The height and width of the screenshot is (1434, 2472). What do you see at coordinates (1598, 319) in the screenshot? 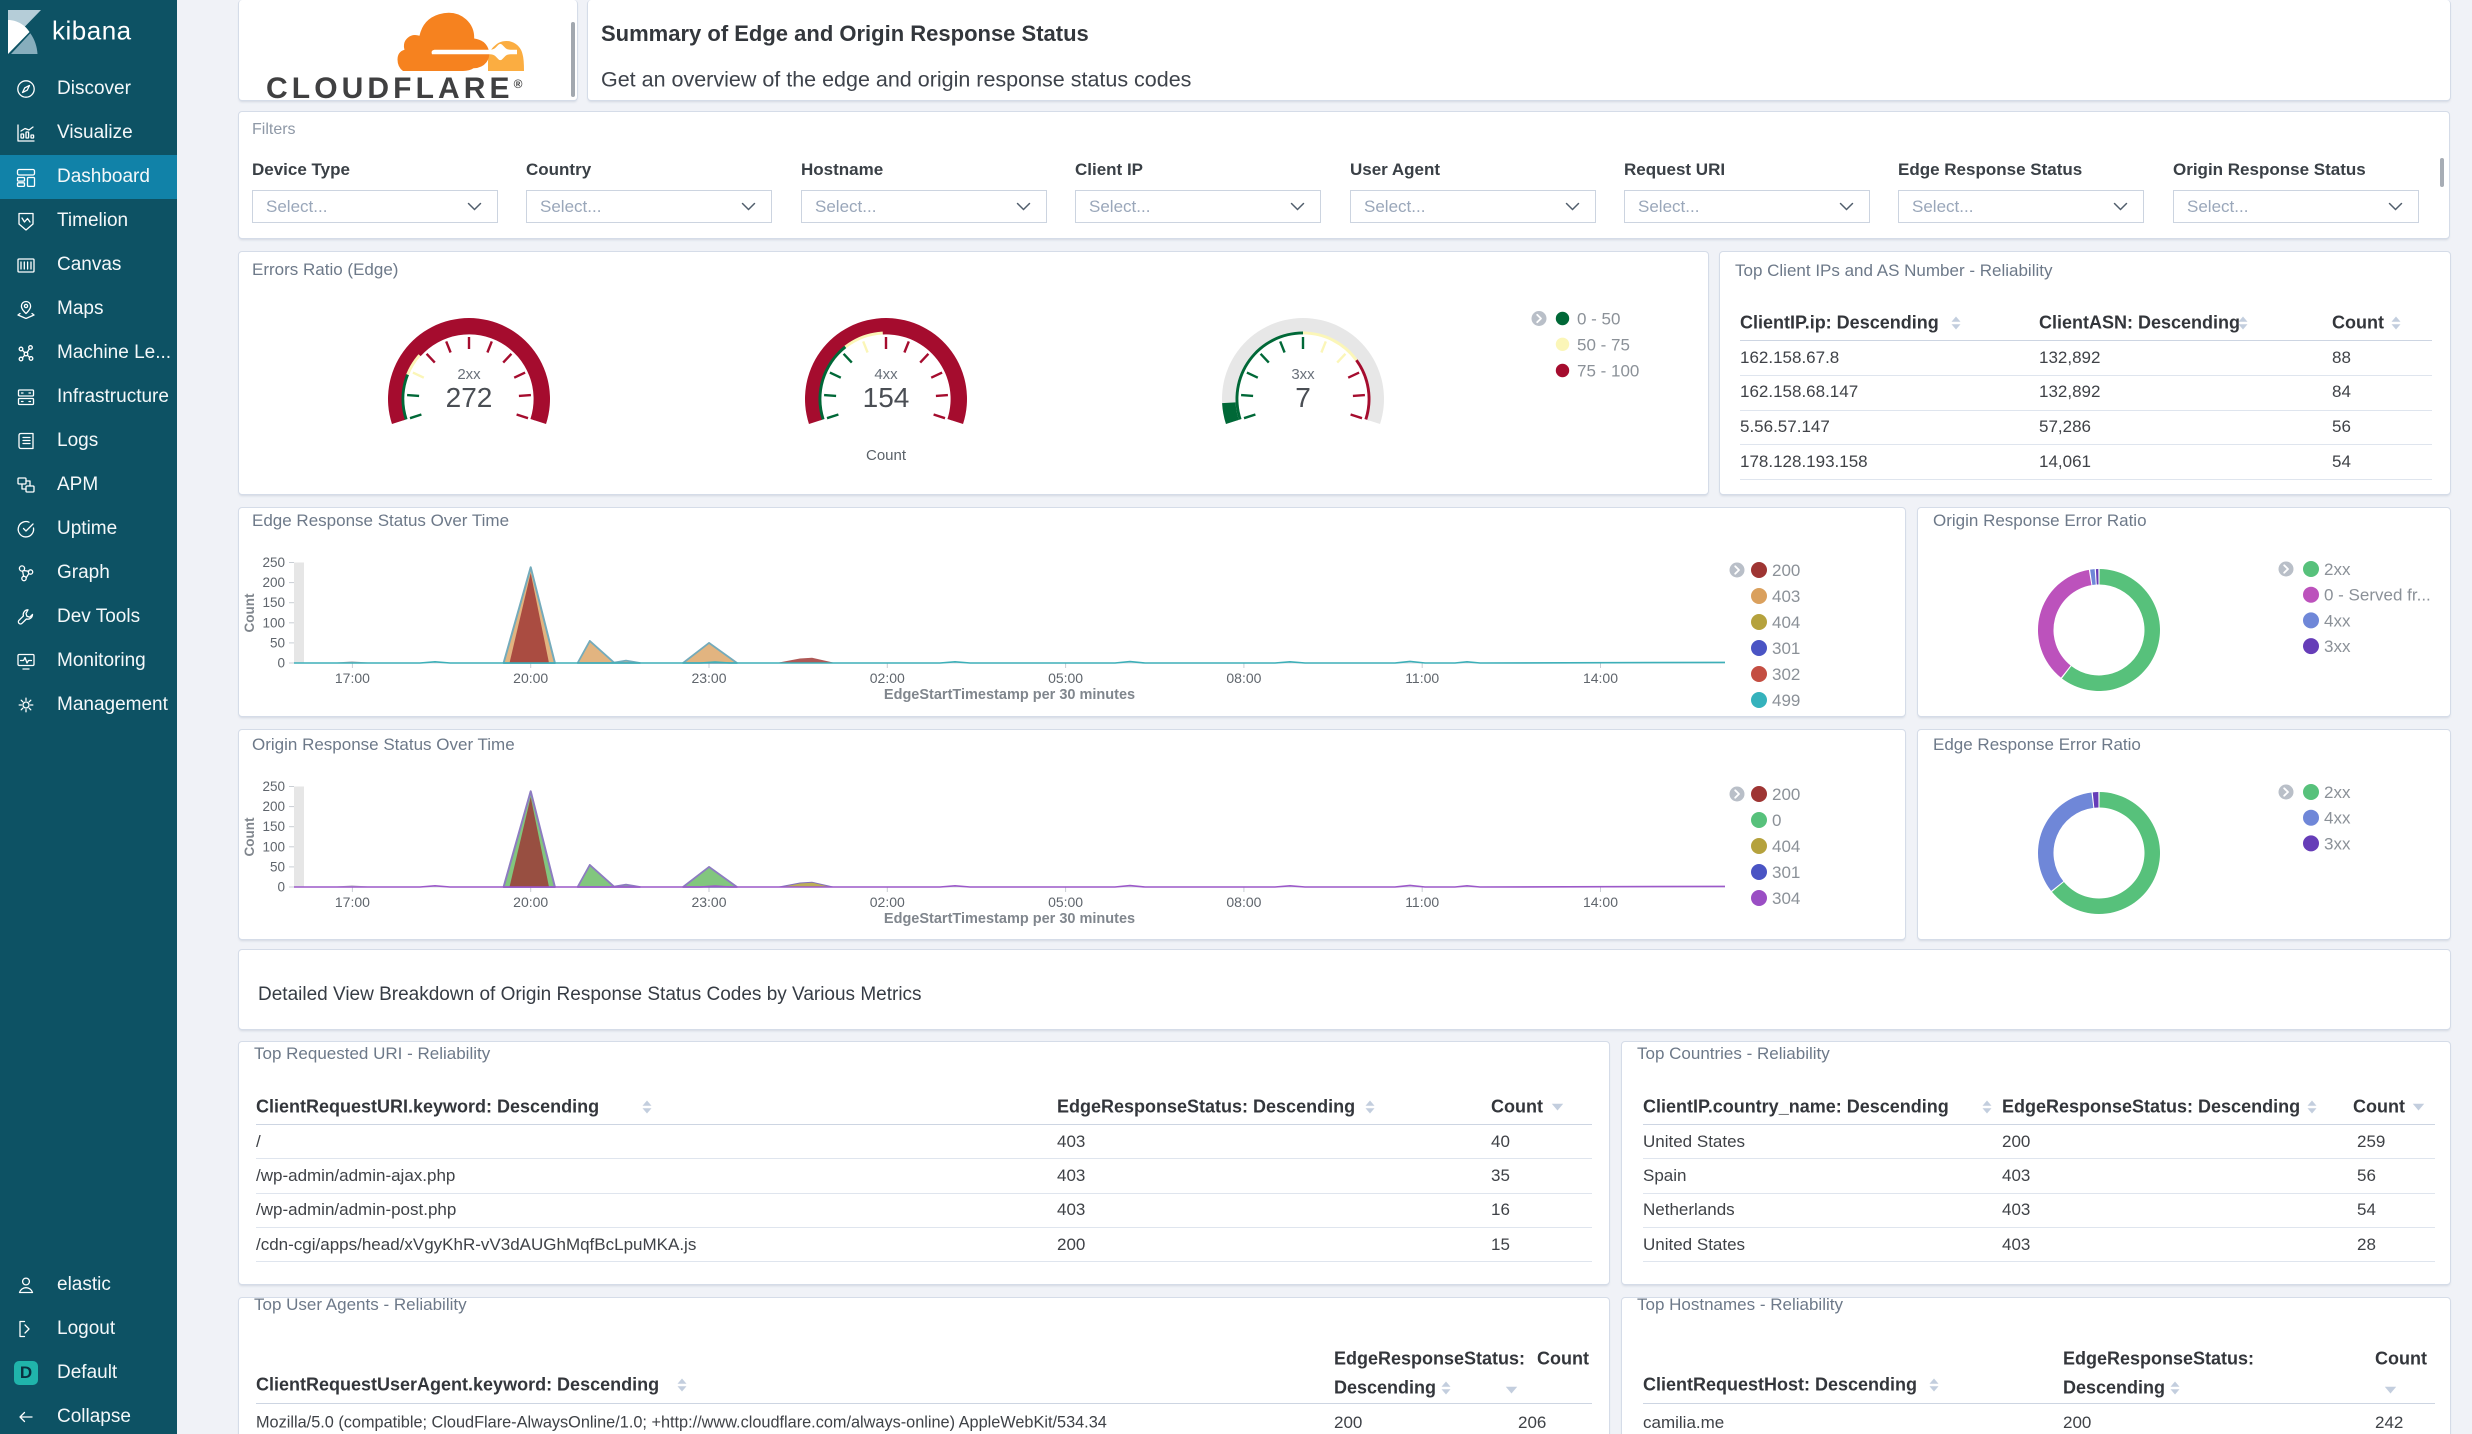
I see `svg-text: 0 - 50` at bounding box center [1598, 319].